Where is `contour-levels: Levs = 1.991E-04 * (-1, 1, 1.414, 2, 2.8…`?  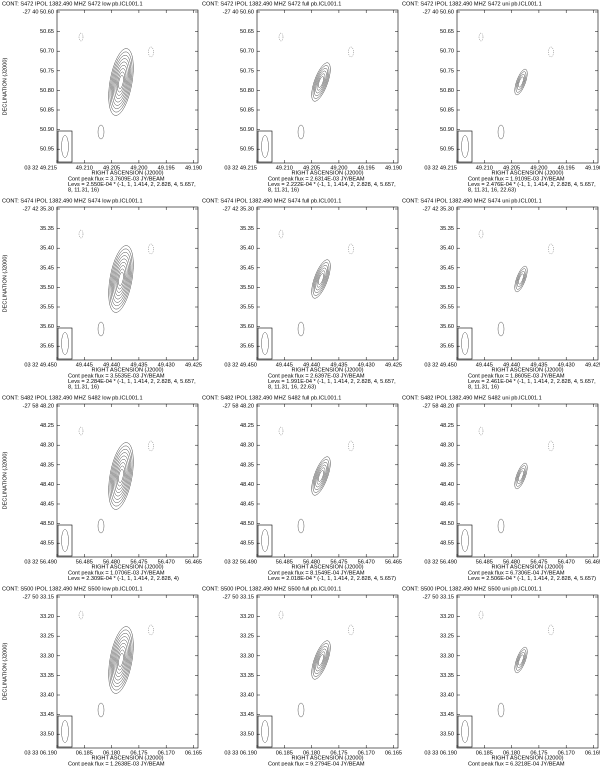
contour-levels: Levs = 1.991E-04 * (-1, 1, 1.414, 2, 2.8… is located at coordinates (332, 382).